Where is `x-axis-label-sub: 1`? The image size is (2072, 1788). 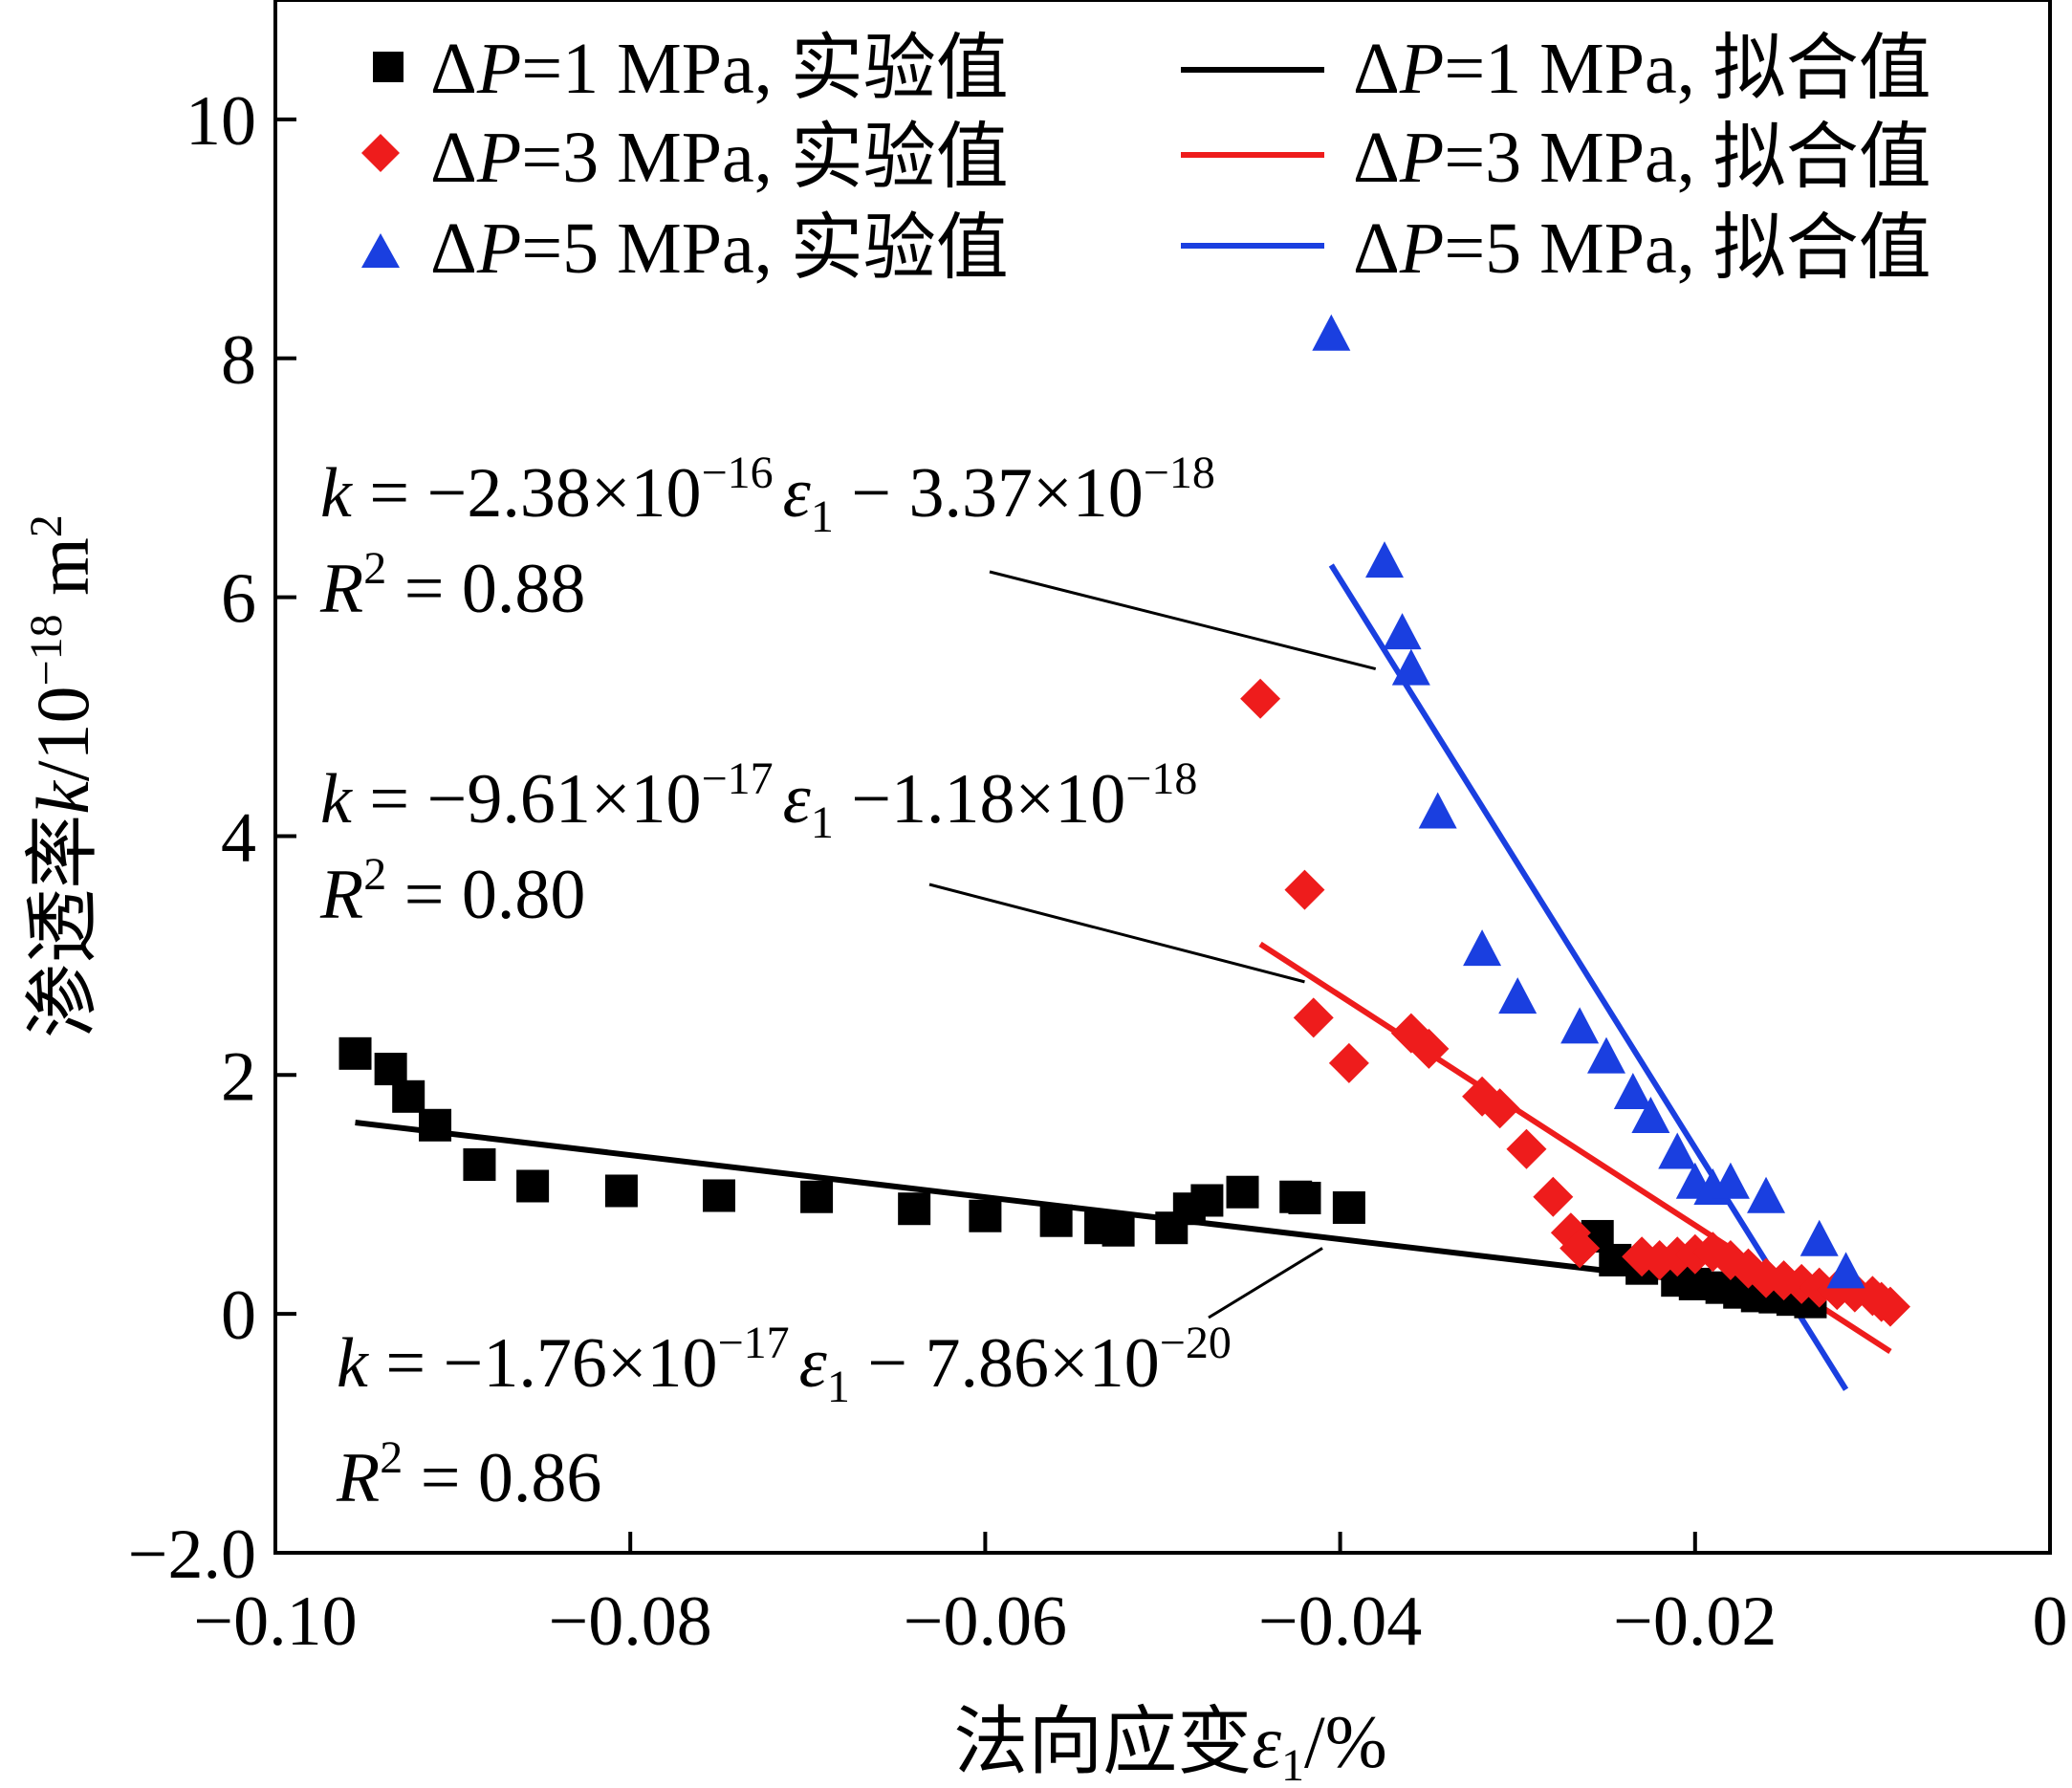 x-axis-label-sub: 1 is located at coordinates (1292, 1764).